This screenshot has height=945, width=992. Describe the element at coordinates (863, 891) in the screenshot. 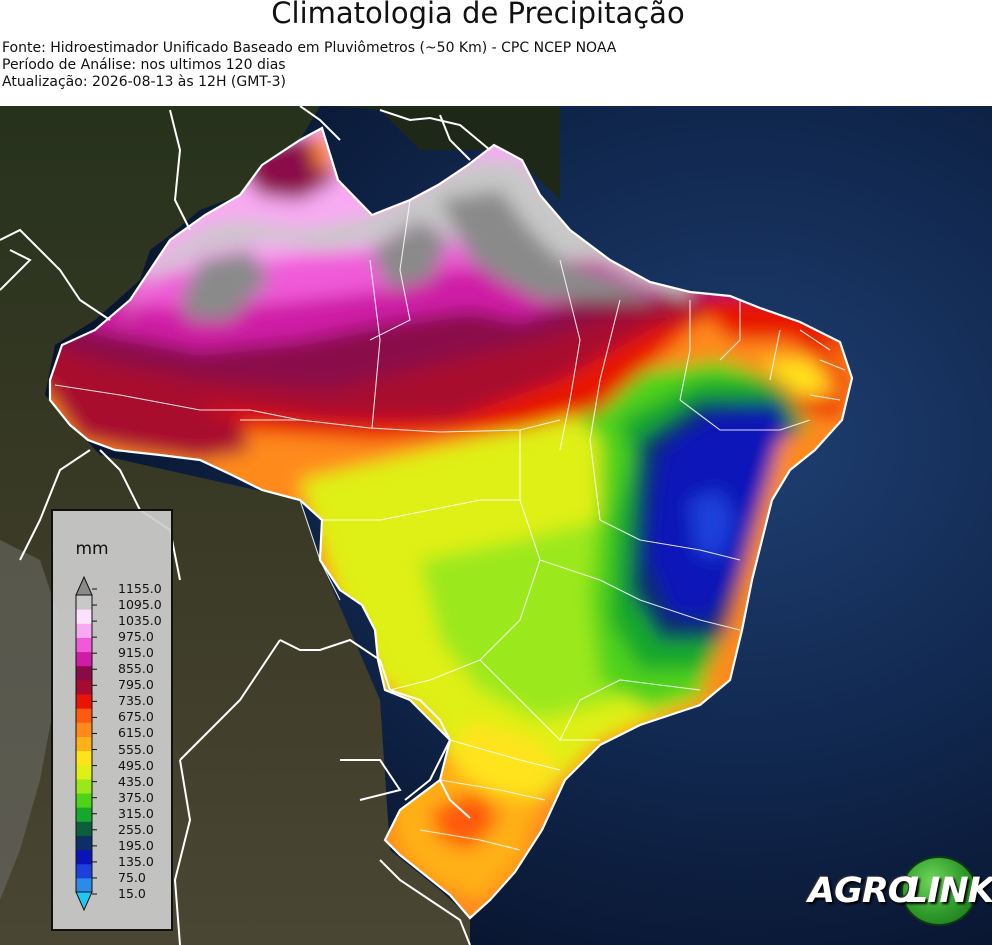

I see `logo-text-agro: AGRO` at that location.